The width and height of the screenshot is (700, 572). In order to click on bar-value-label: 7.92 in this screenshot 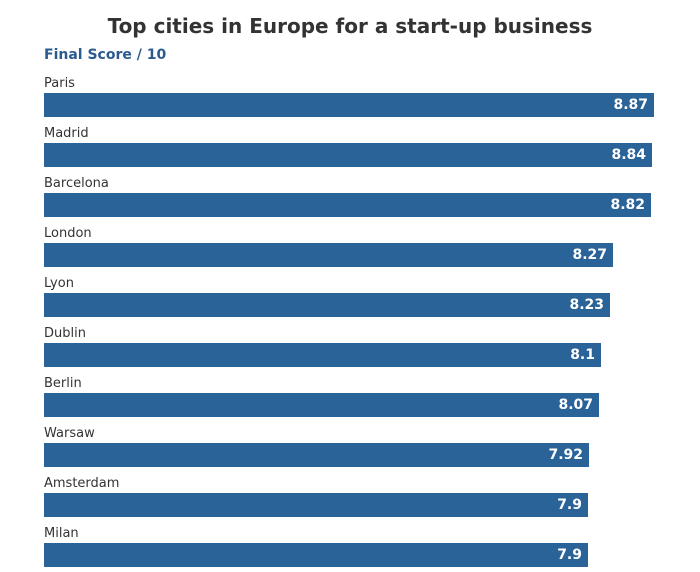, I will do `click(565, 455)`.